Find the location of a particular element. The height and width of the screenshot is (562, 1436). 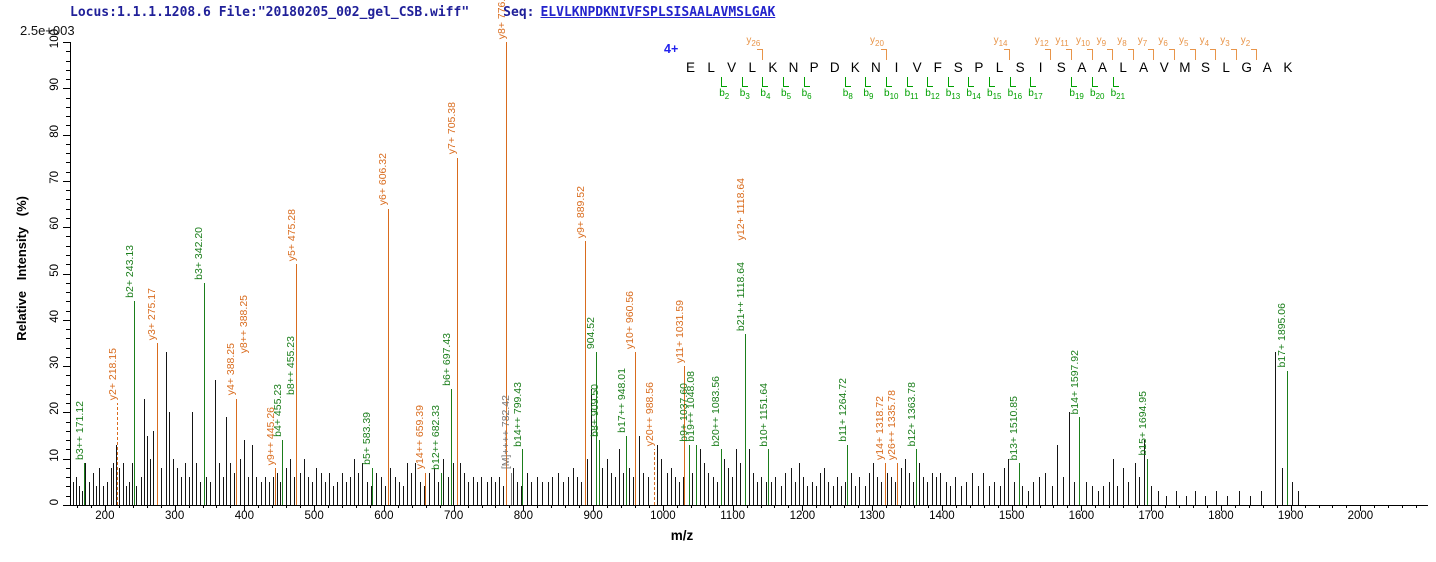

y-tick-label: 90 is located at coordinates (55, 85).